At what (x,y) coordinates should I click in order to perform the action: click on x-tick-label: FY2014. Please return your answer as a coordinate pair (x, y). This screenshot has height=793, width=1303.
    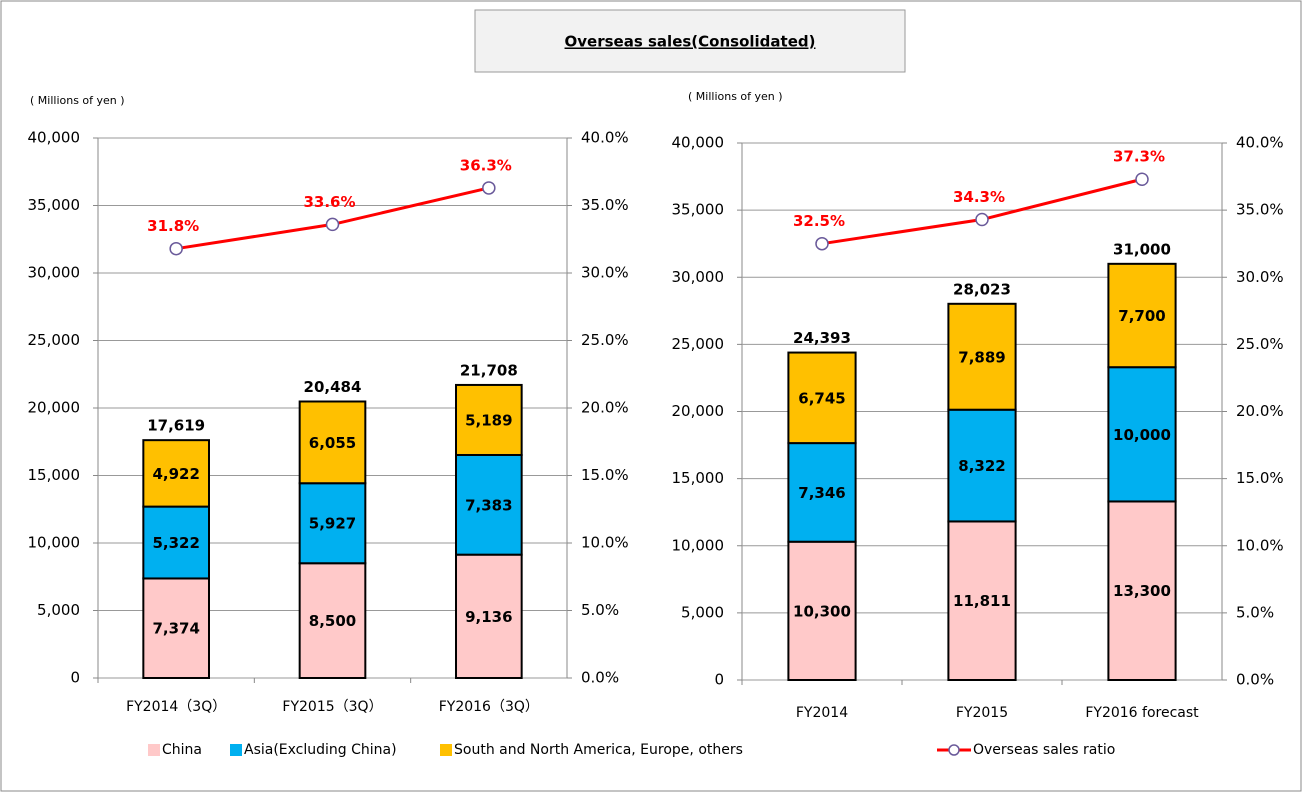
    Looking at the image, I should click on (822, 713).